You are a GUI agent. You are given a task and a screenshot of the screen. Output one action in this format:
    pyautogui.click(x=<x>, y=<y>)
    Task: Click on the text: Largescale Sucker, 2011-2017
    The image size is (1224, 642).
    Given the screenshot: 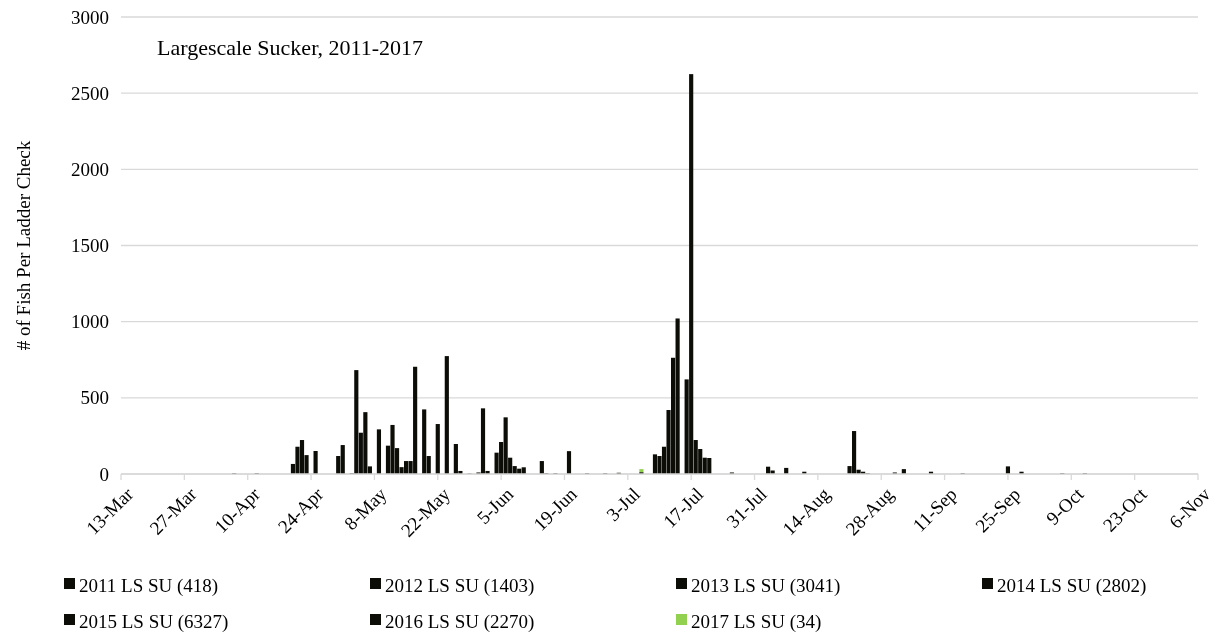 What is the action you would take?
    pyautogui.click(x=290, y=47)
    